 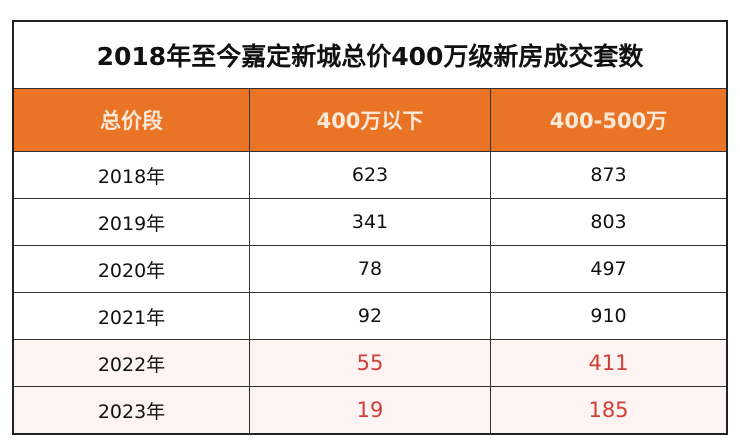 What do you see at coordinates (131, 222) in the screenshot?
I see `year-cell: 2019年` at bounding box center [131, 222].